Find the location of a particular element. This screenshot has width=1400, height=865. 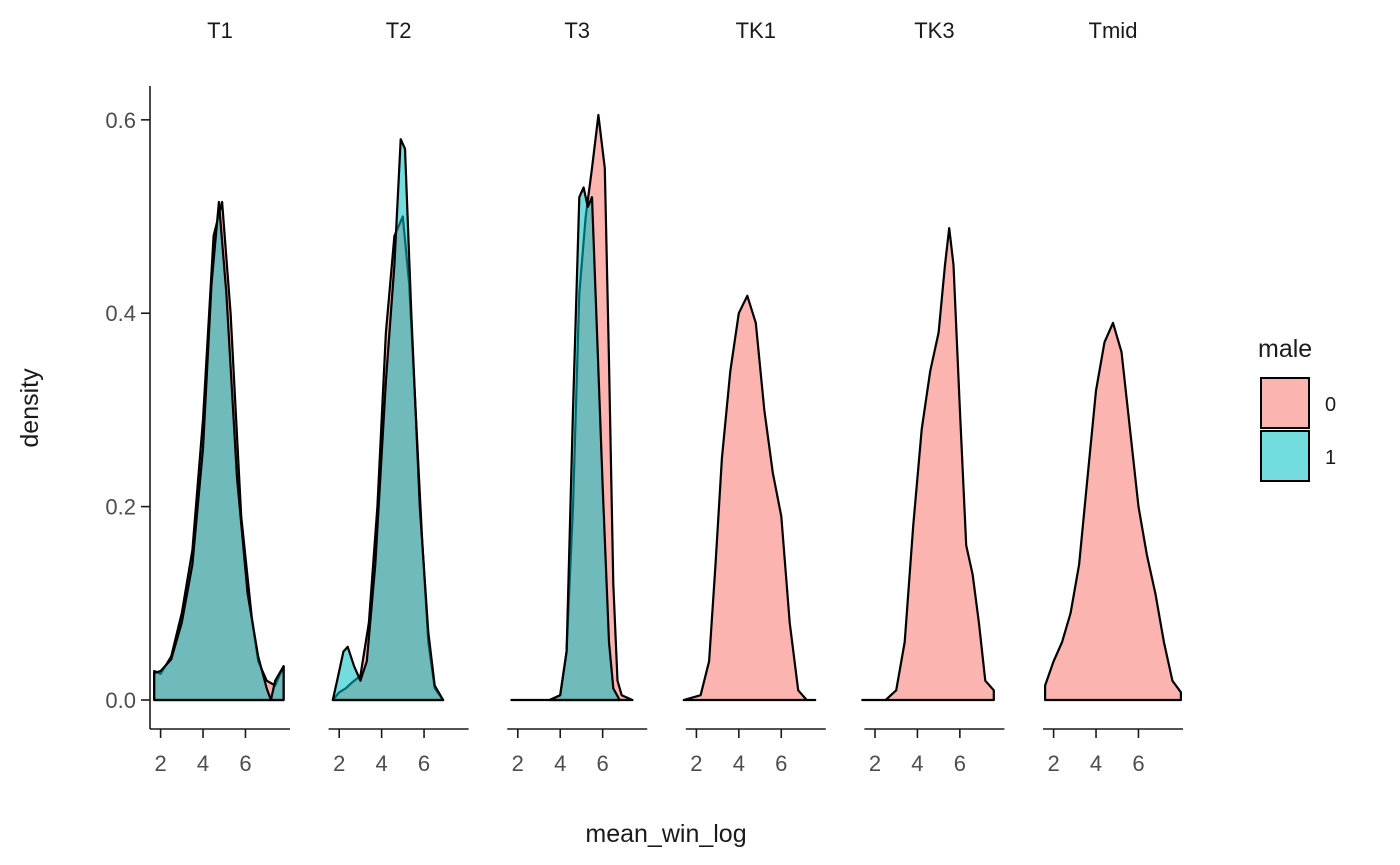

y-tick-label: 0.0 is located at coordinates (120, 700).